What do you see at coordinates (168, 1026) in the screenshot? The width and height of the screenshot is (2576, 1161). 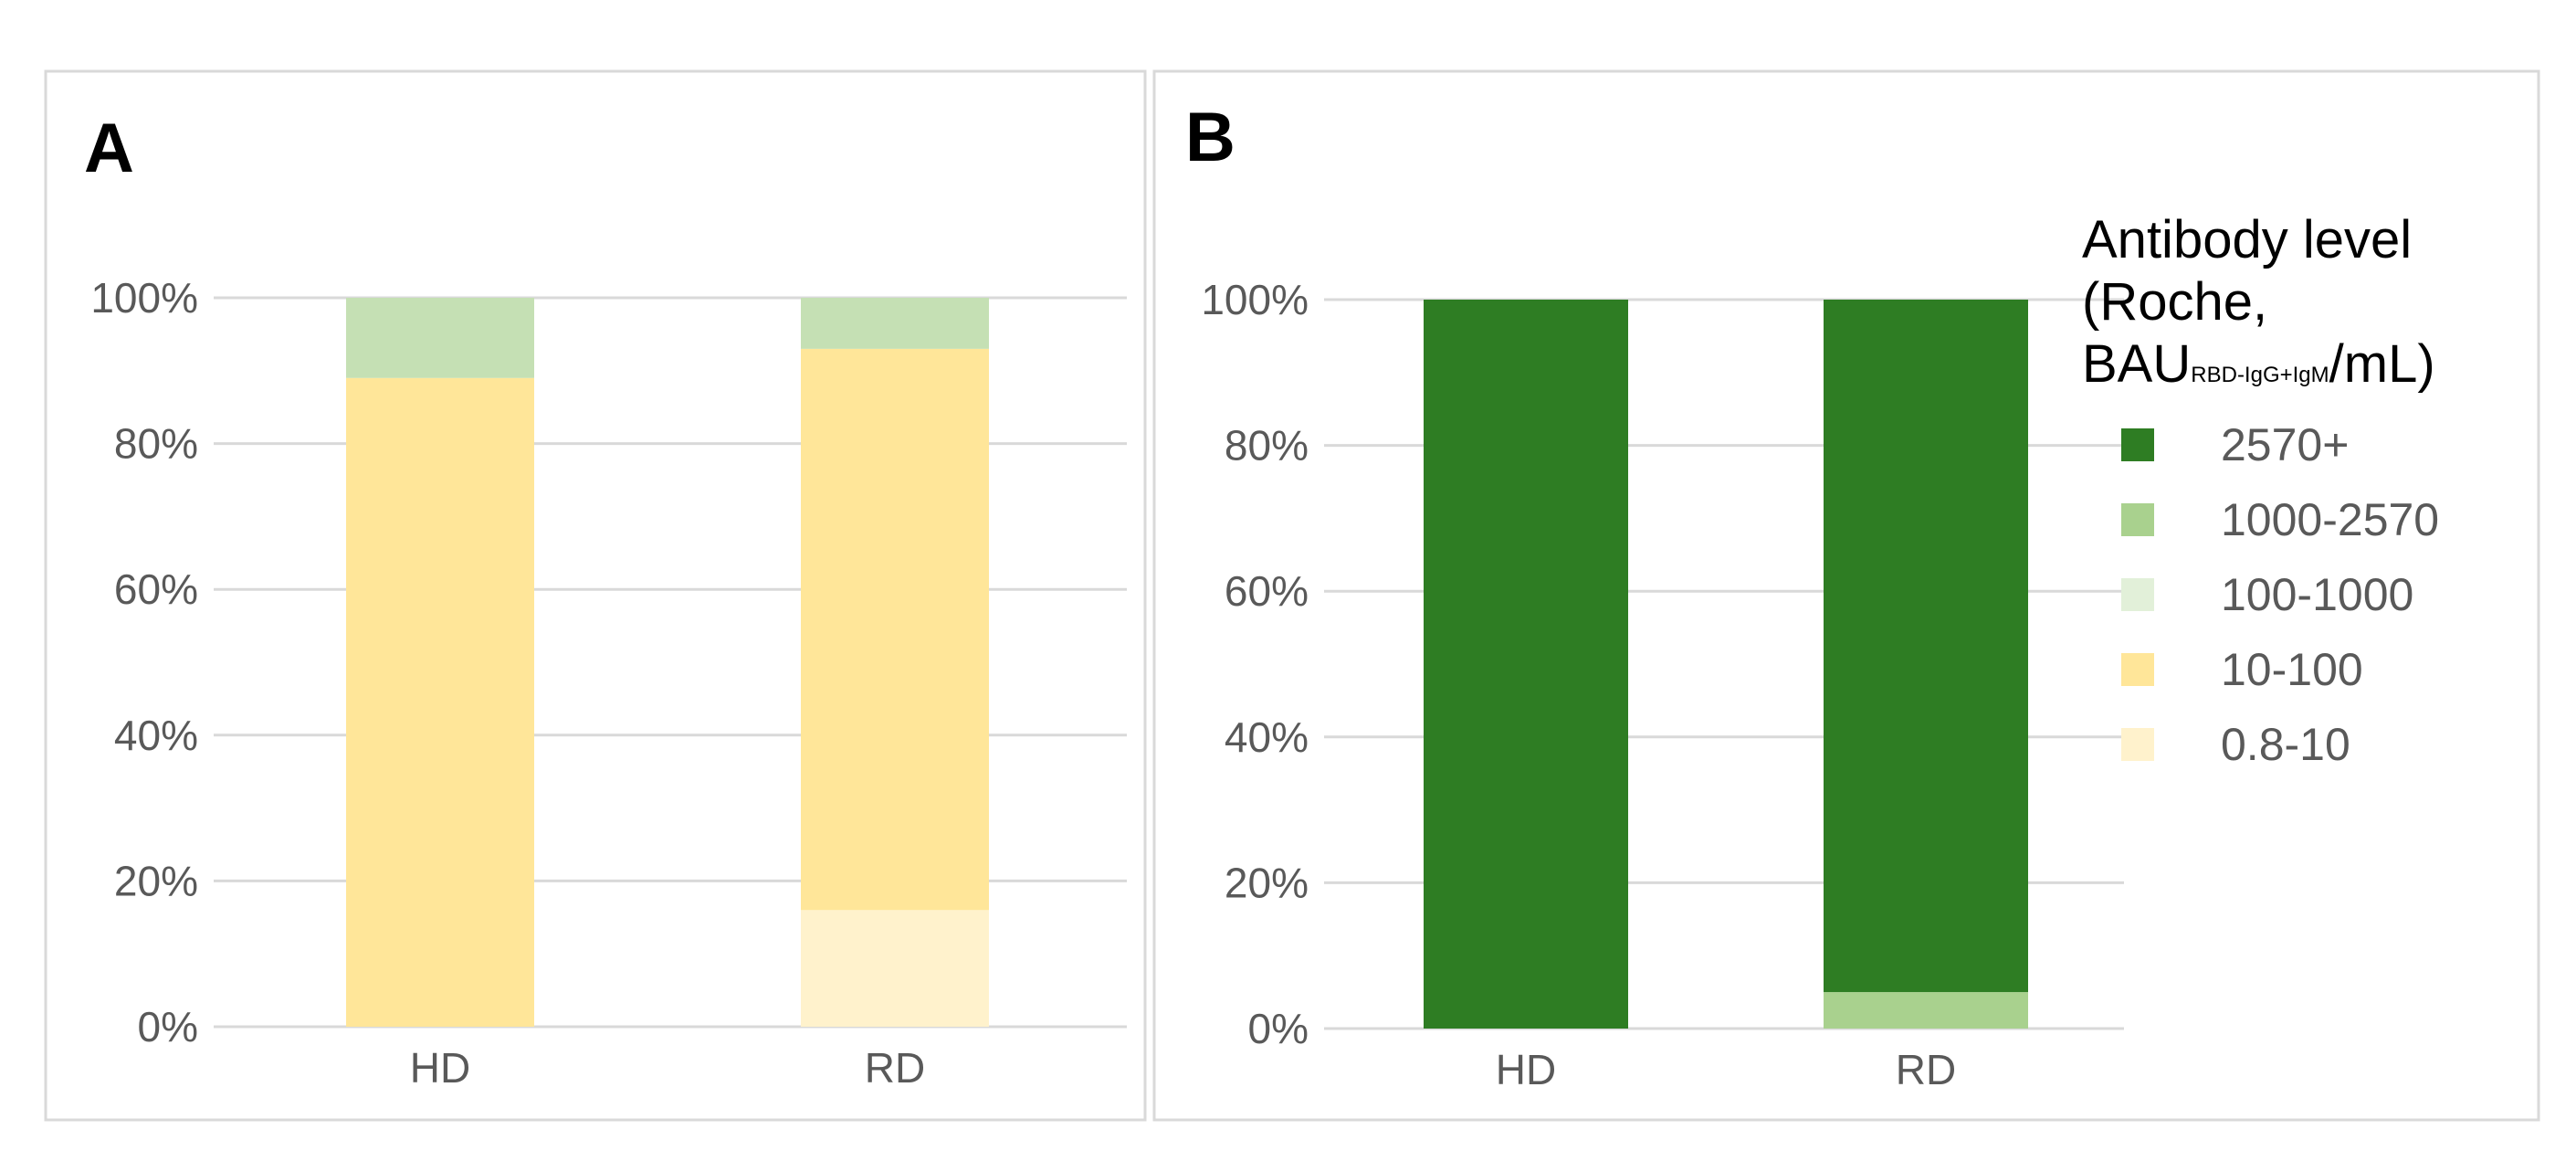 I see `panel-a-y-tick-label: 0%` at bounding box center [168, 1026].